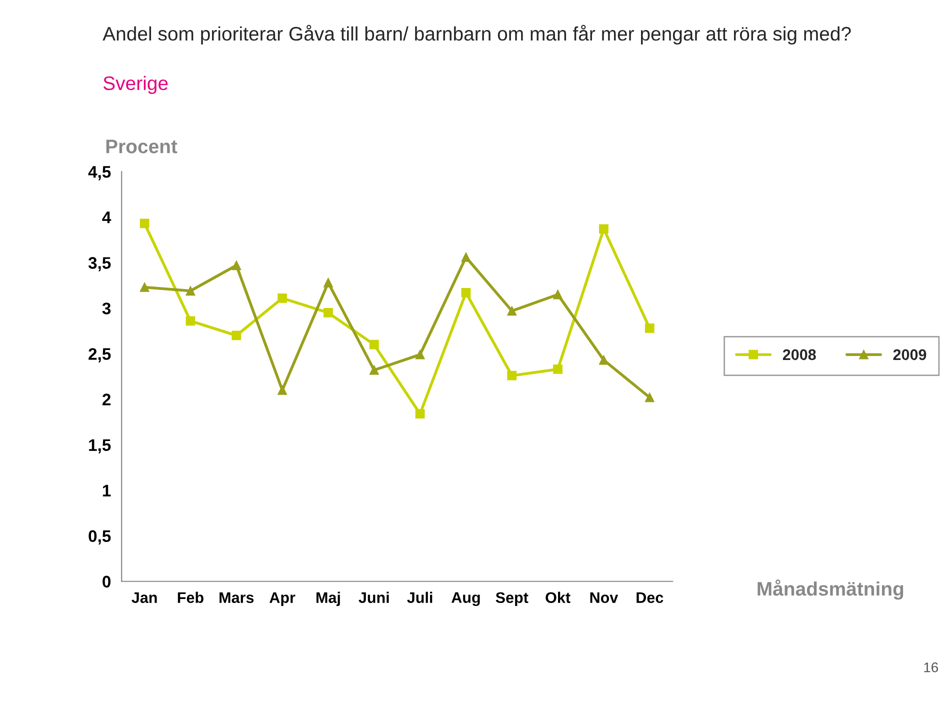  Describe the element at coordinates (107, 218) in the screenshot. I see `y-tick-label: 4` at that location.